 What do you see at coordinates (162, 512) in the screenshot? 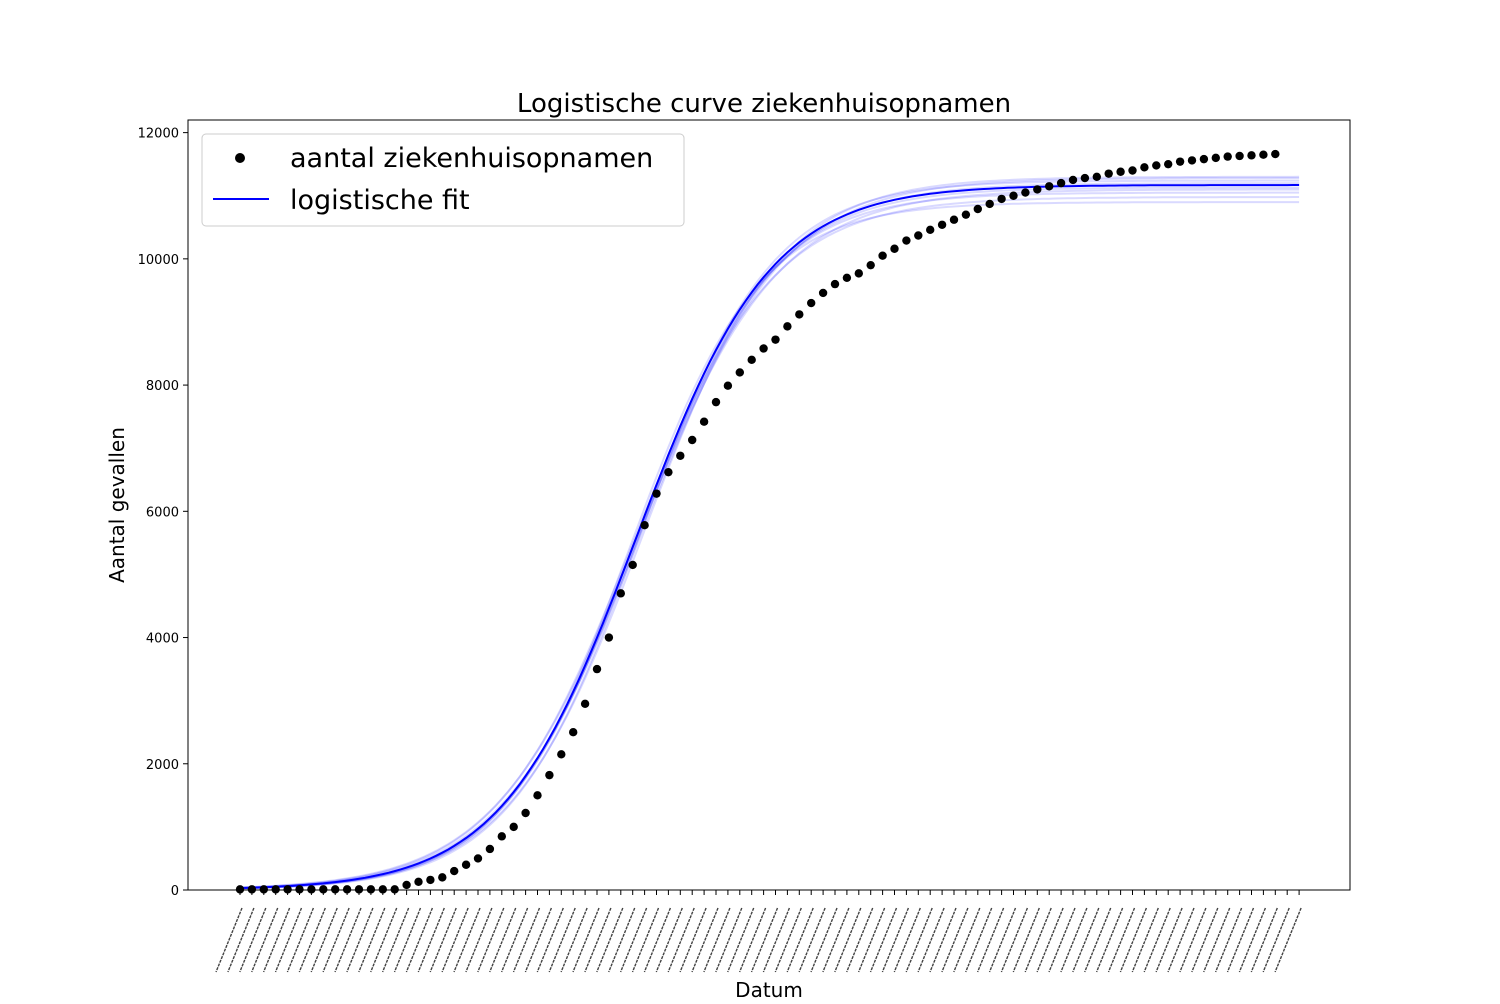
I see `y-tick-label: 6000` at bounding box center [162, 512].